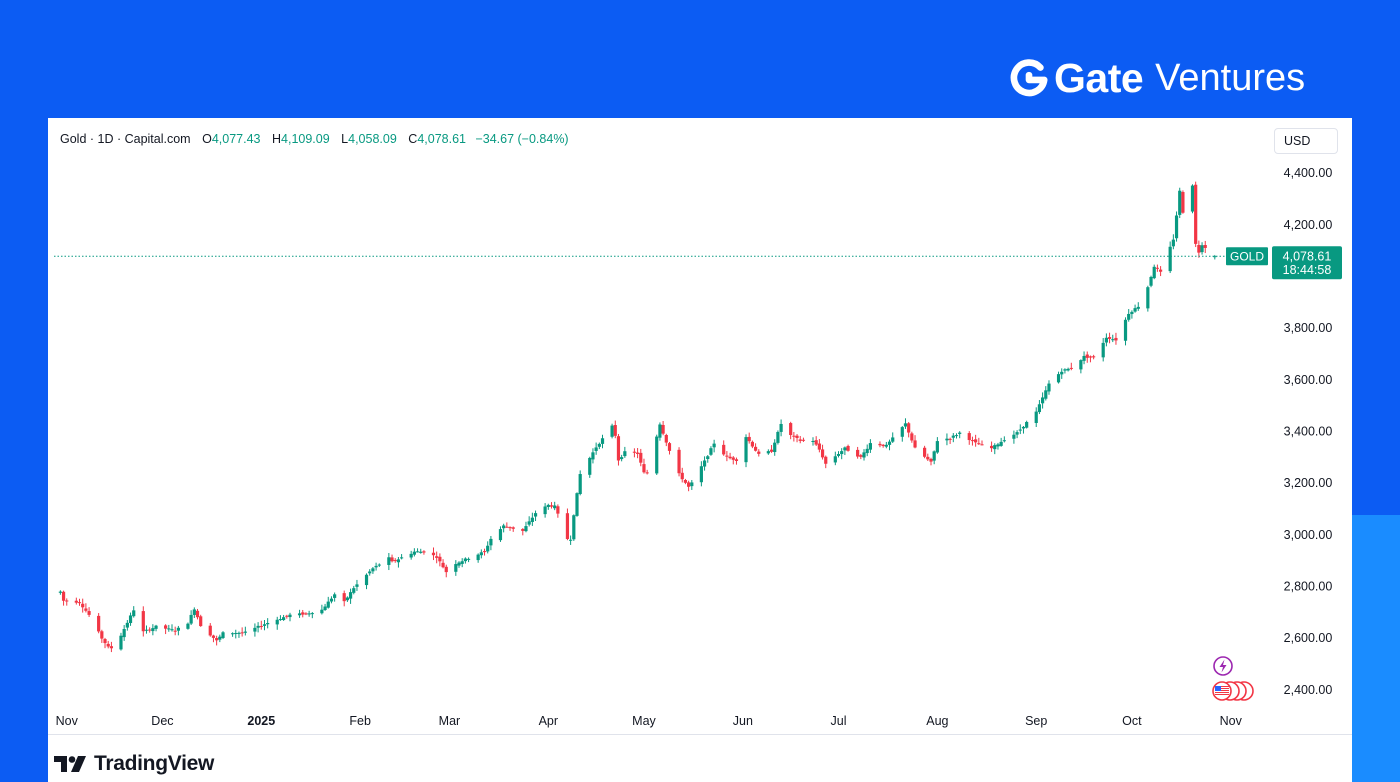 The width and height of the screenshot is (1400, 782). Describe the element at coordinates (743, 721) in the screenshot. I see `x-tick-label: Jun` at that location.